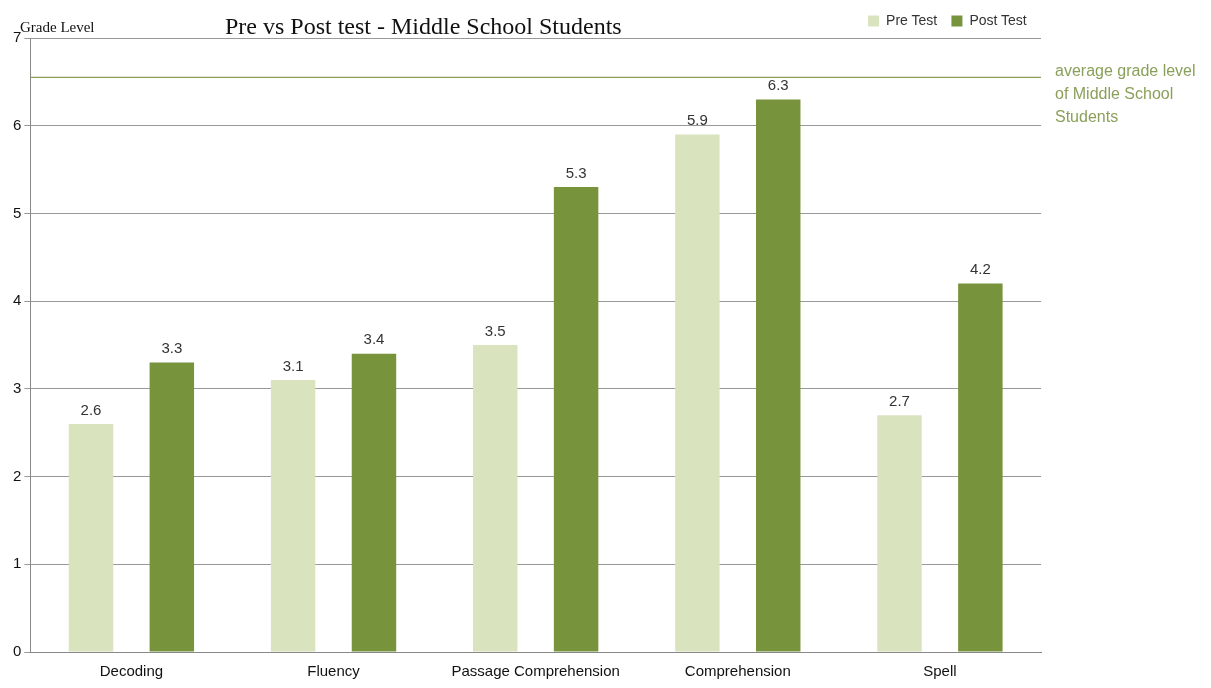 Image resolution: width=1211 pixels, height=688 pixels. Describe the element at coordinates (912, 19) in the screenshot. I see `legend-label: Pre Test` at that location.